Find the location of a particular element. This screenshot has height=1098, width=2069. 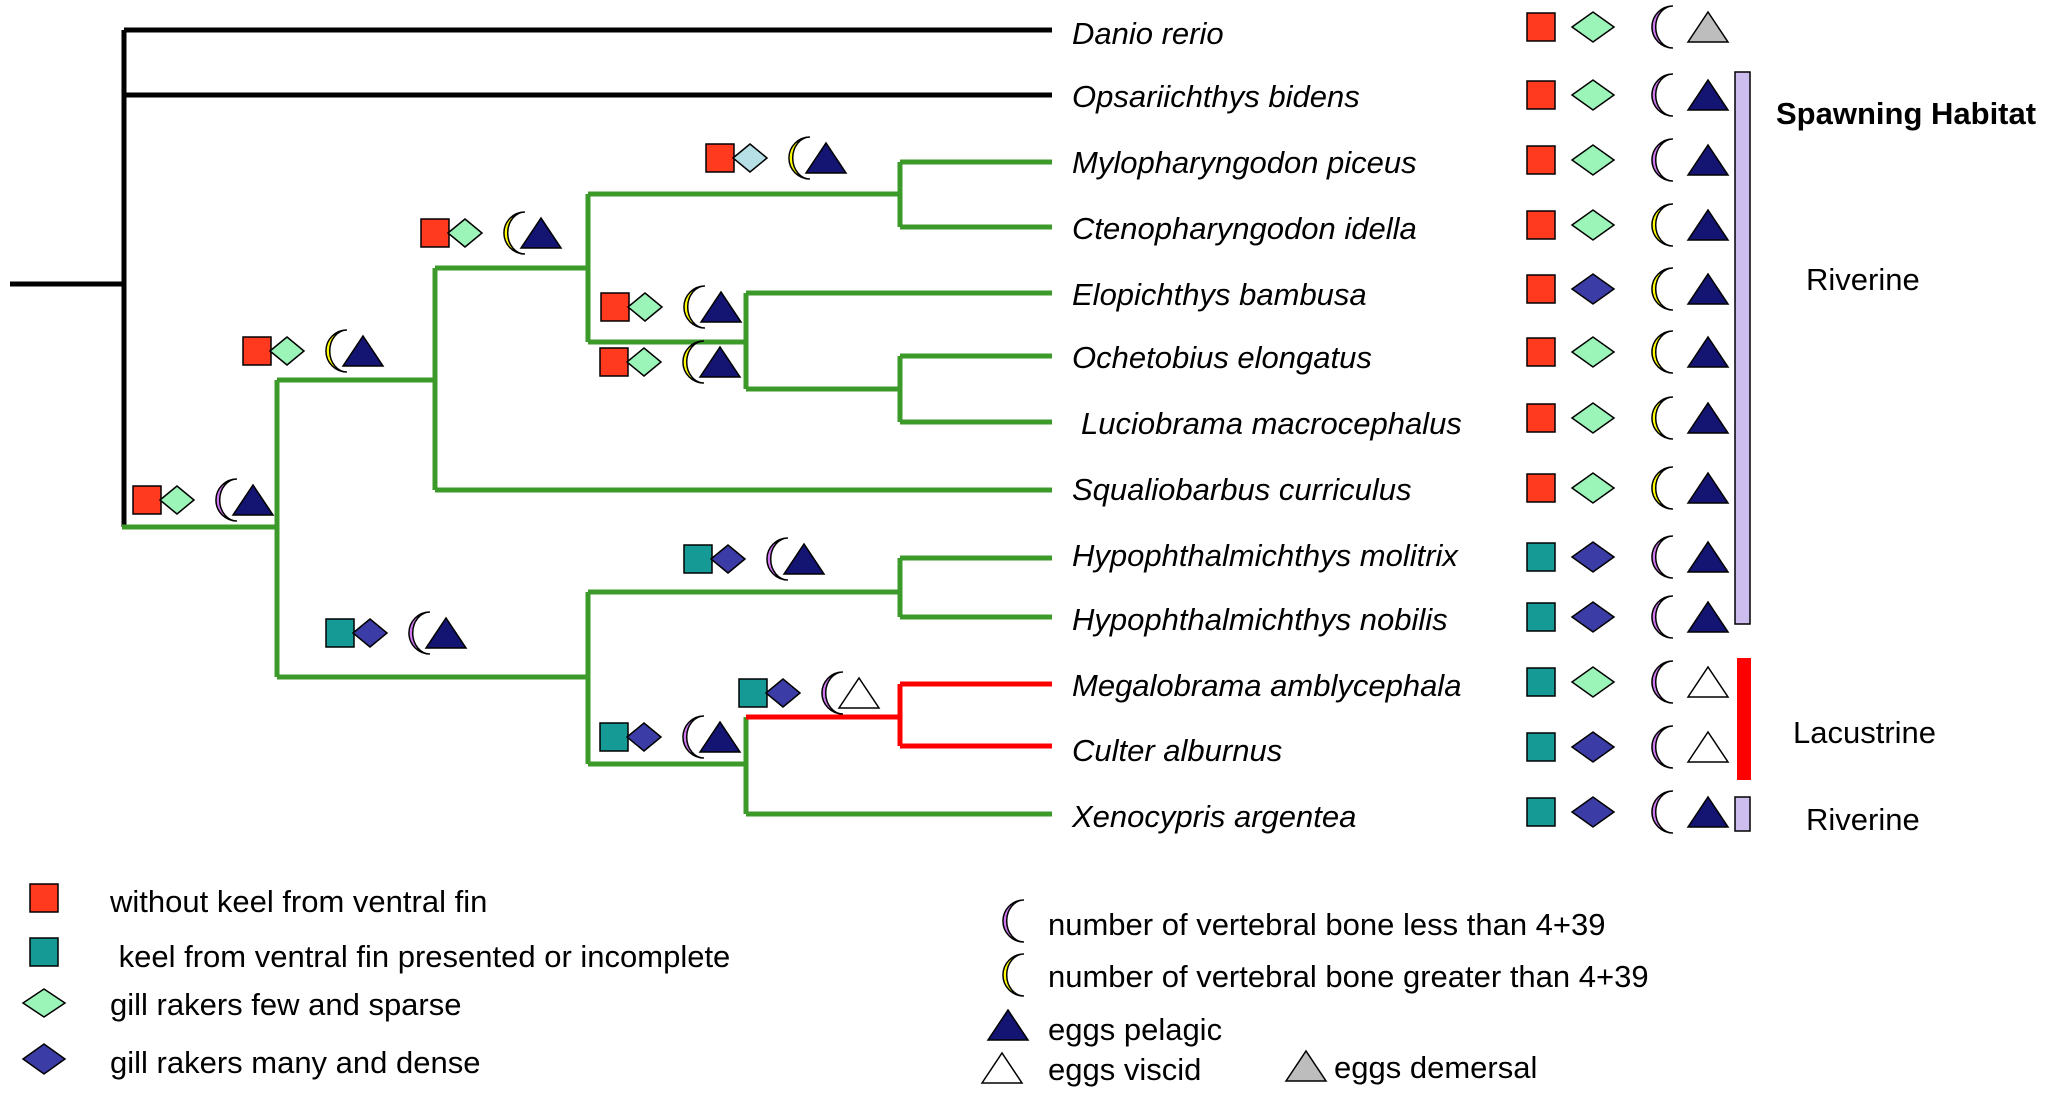

legend-text: eggs pelagic is located at coordinates (1135, 1029).